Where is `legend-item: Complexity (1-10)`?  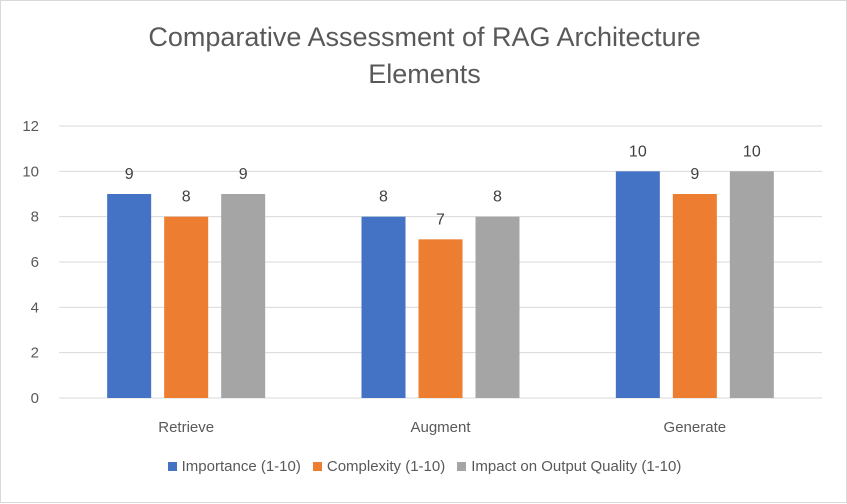 legend-item: Complexity (1-10) is located at coordinates (379, 466).